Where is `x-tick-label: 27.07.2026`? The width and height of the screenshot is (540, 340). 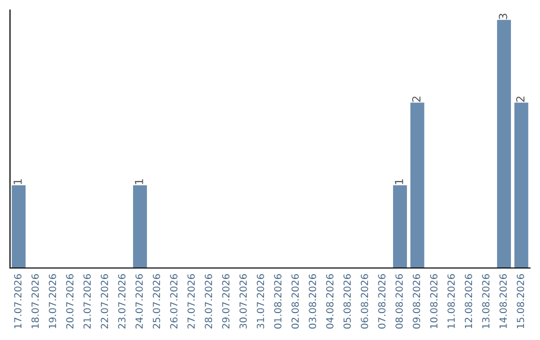
x-tick-label: 27.07.2026 is located at coordinates (191, 301).